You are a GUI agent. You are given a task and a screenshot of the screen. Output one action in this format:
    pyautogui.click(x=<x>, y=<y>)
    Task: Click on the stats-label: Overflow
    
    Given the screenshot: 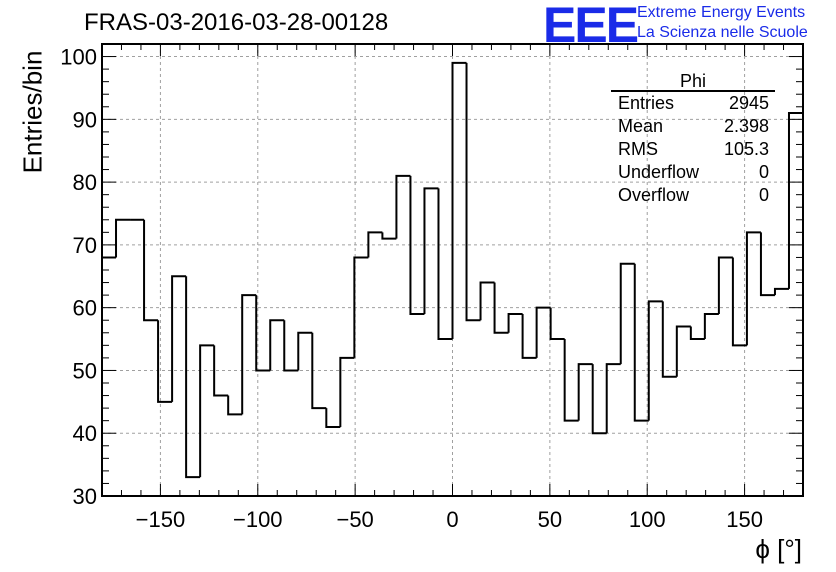 What is the action you would take?
    pyautogui.click(x=654, y=195)
    